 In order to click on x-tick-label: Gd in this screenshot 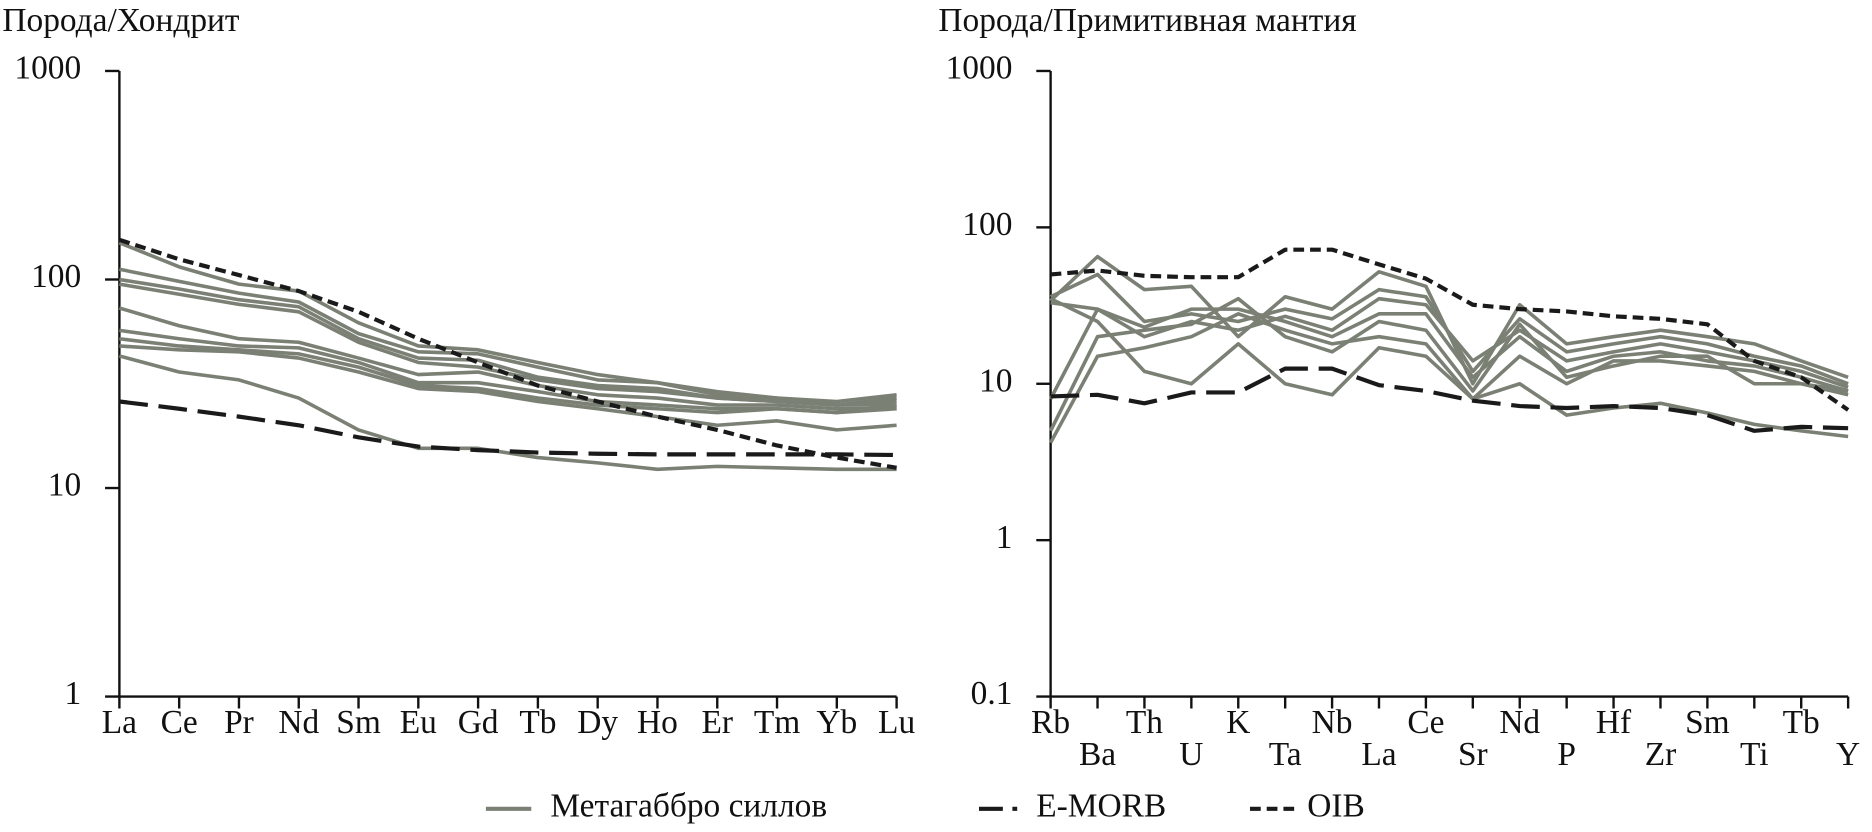, I will do `click(478, 722)`.